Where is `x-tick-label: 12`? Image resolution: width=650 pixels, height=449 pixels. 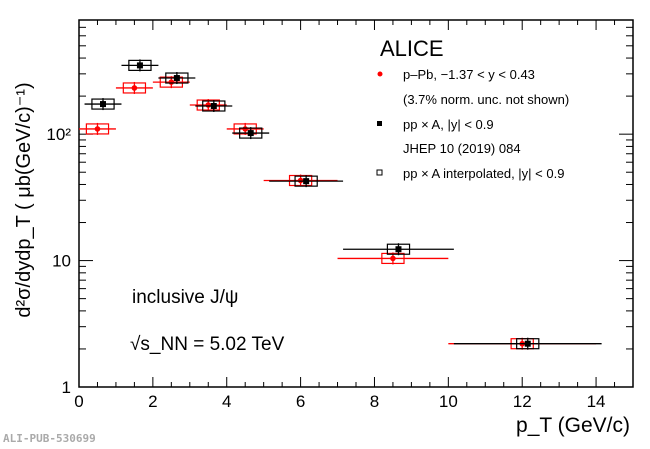 x-tick-label: 12 is located at coordinates (522, 401).